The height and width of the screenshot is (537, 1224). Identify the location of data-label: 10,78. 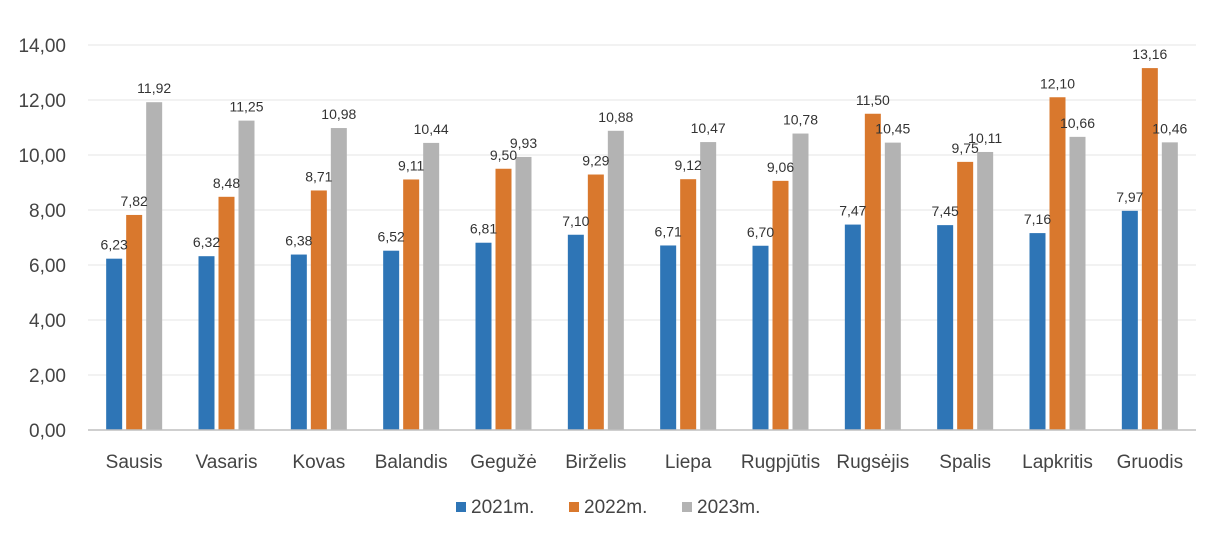
(800, 120).